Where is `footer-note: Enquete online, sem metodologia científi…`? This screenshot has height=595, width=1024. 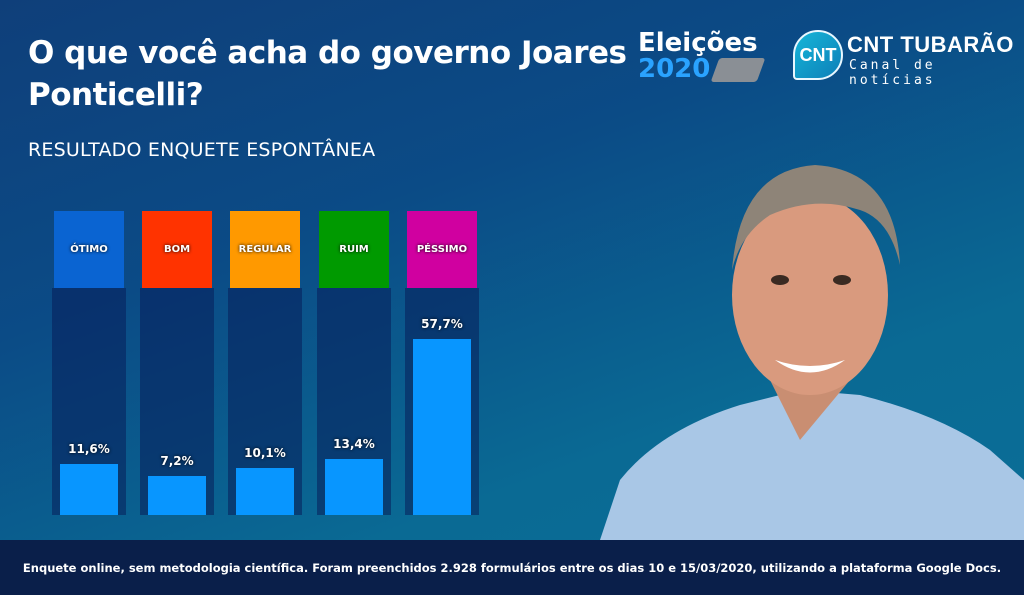 footer-note: Enquete online, sem metodologia científi… is located at coordinates (512, 567).